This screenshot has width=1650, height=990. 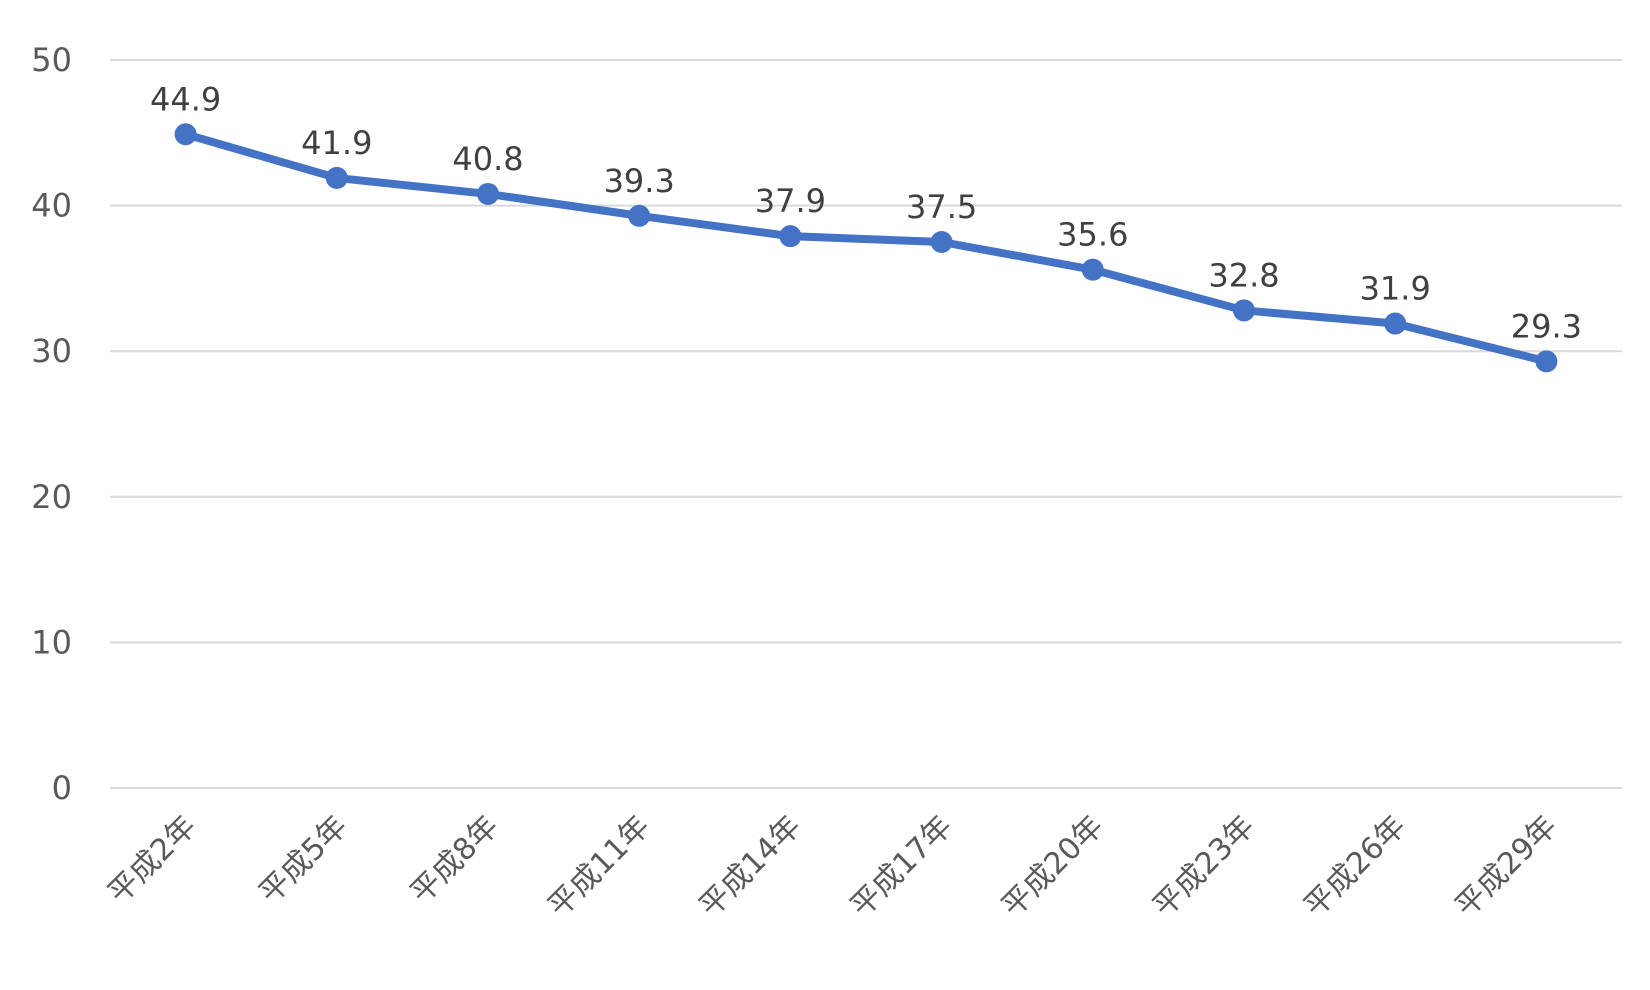 I want to click on y-tick-label: 50, so click(x=51, y=60).